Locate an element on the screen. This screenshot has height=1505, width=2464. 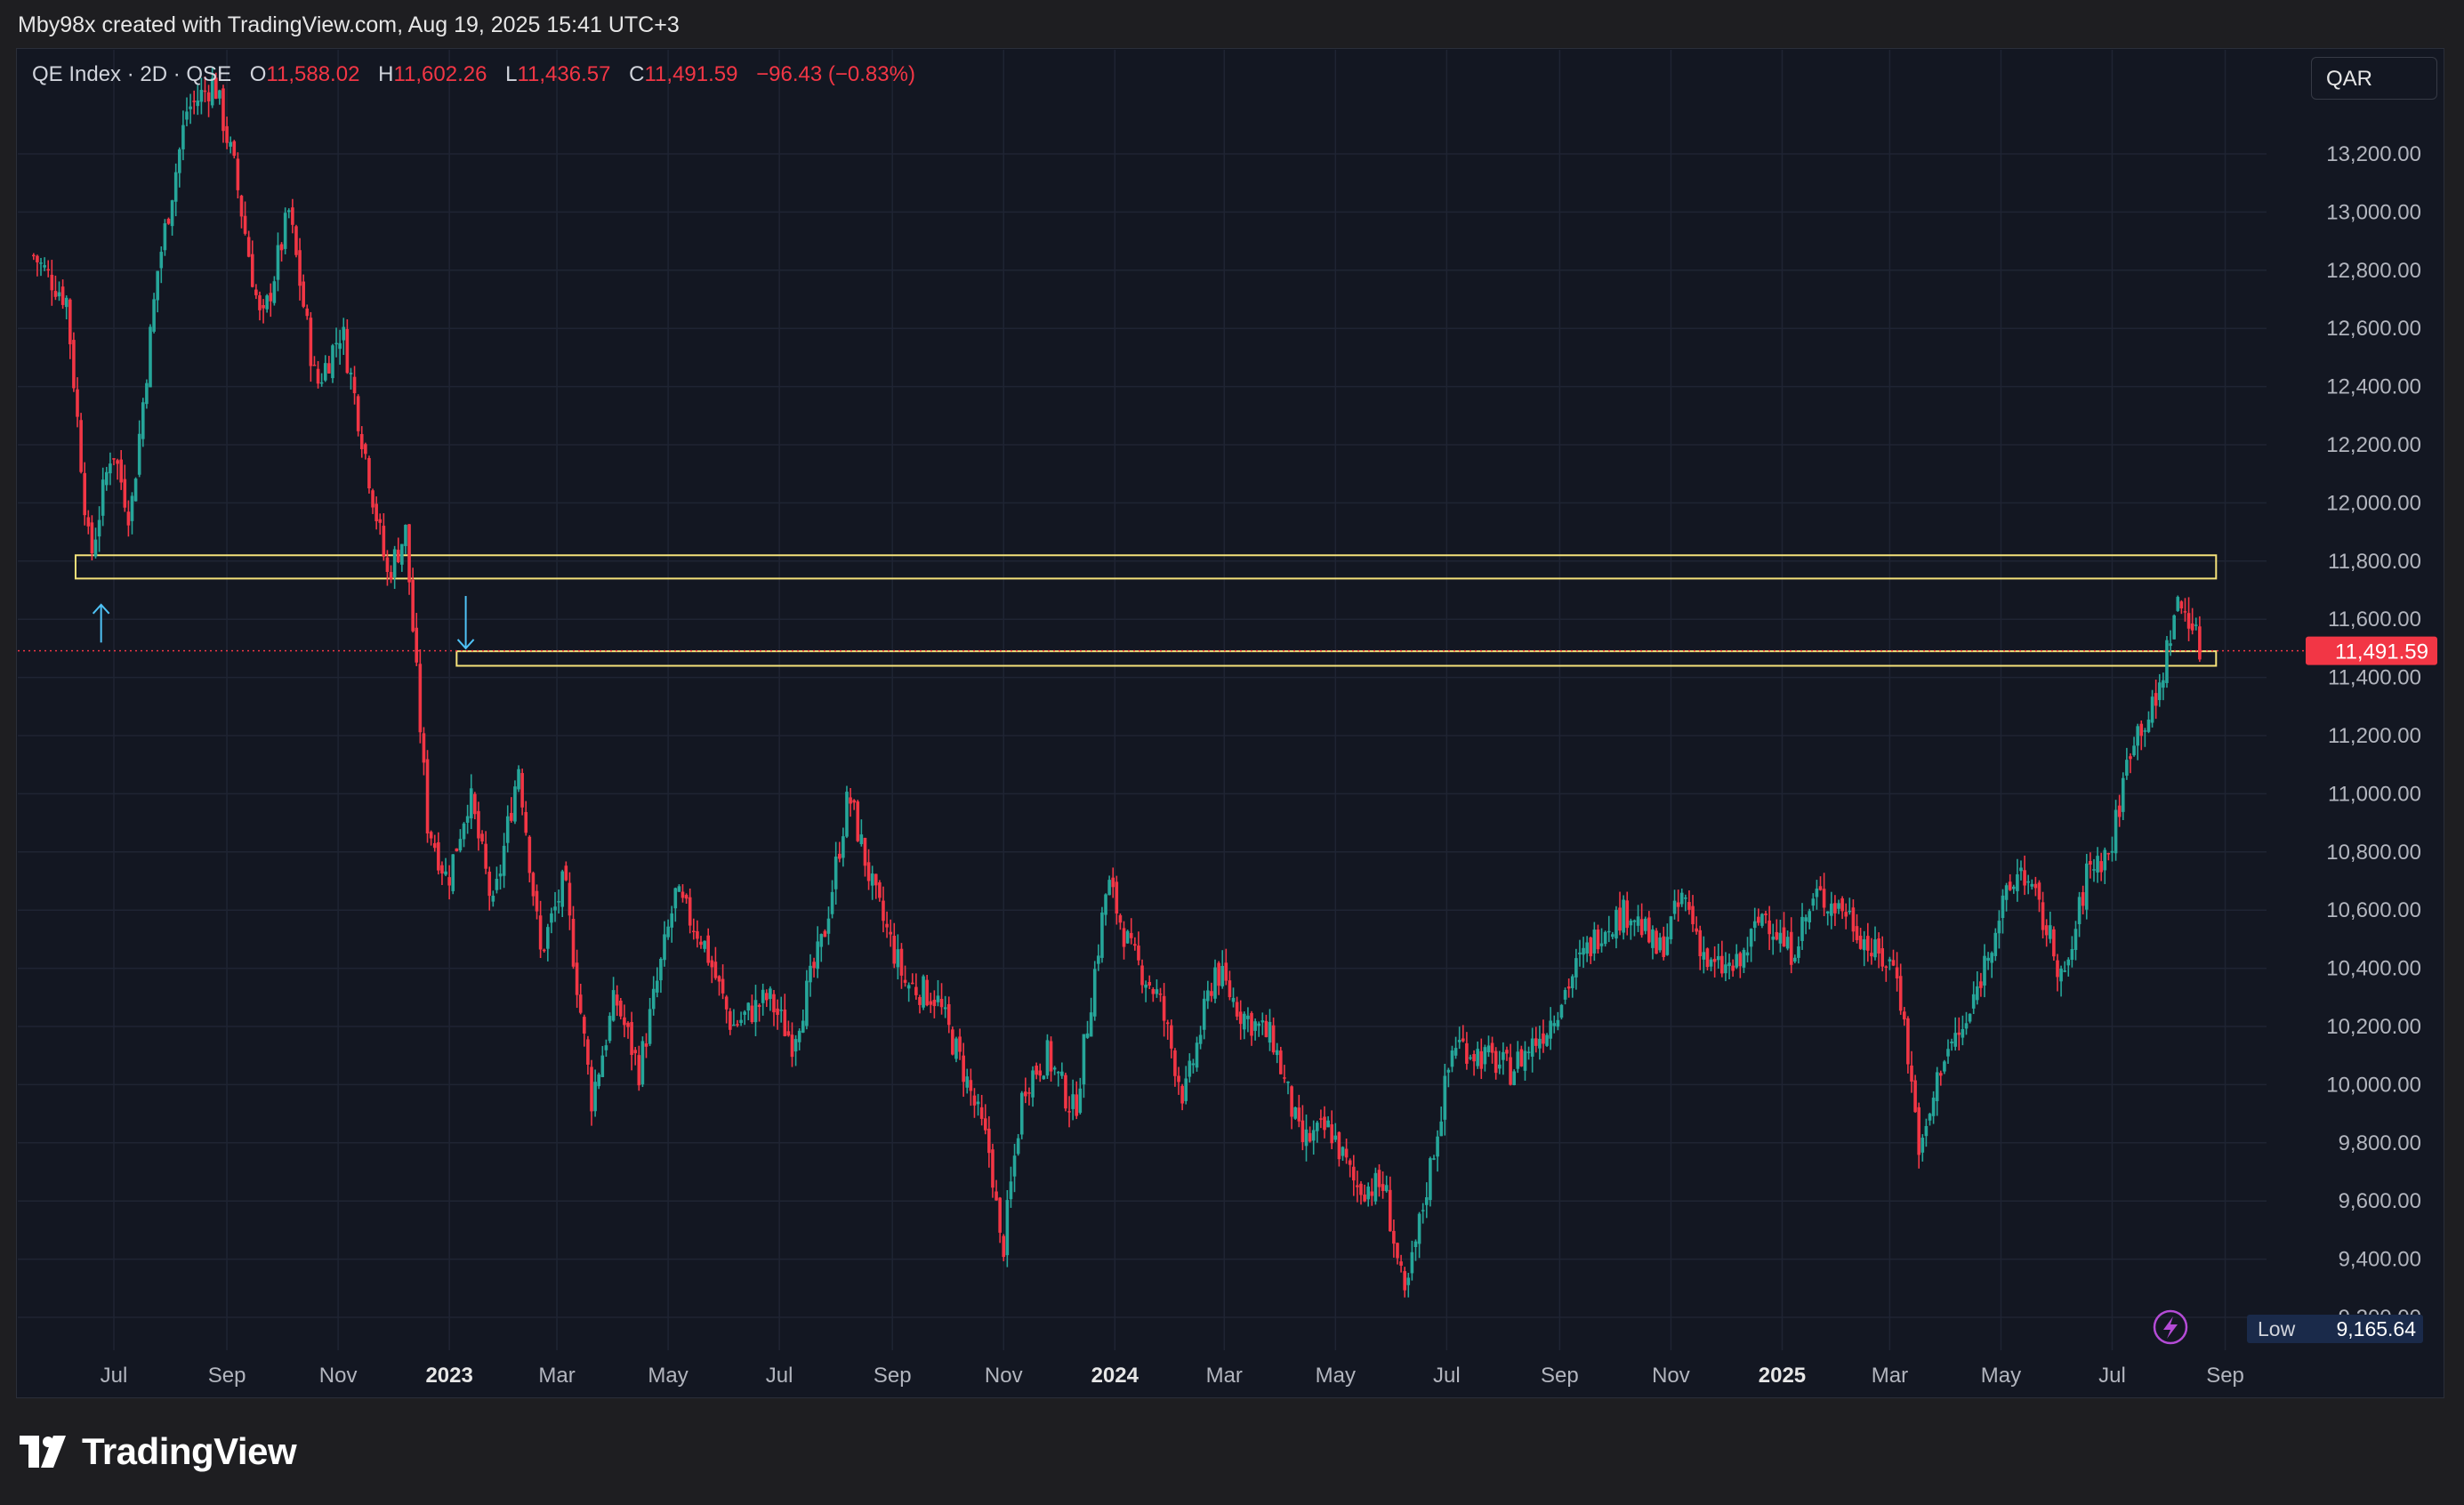
horizontal-zones is located at coordinates (1146, 610).